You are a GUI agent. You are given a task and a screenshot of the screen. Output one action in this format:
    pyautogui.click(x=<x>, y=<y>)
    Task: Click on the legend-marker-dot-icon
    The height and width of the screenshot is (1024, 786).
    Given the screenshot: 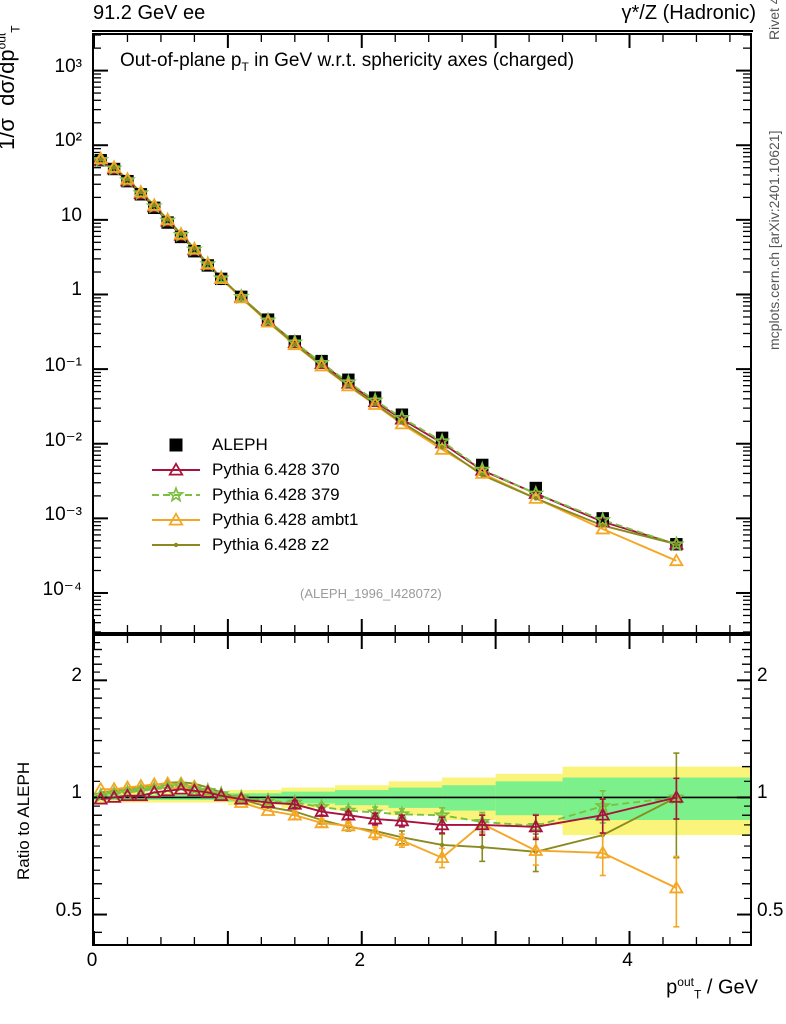 What is the action you would take?
    pyautogui.click(x=176, y=545)
    